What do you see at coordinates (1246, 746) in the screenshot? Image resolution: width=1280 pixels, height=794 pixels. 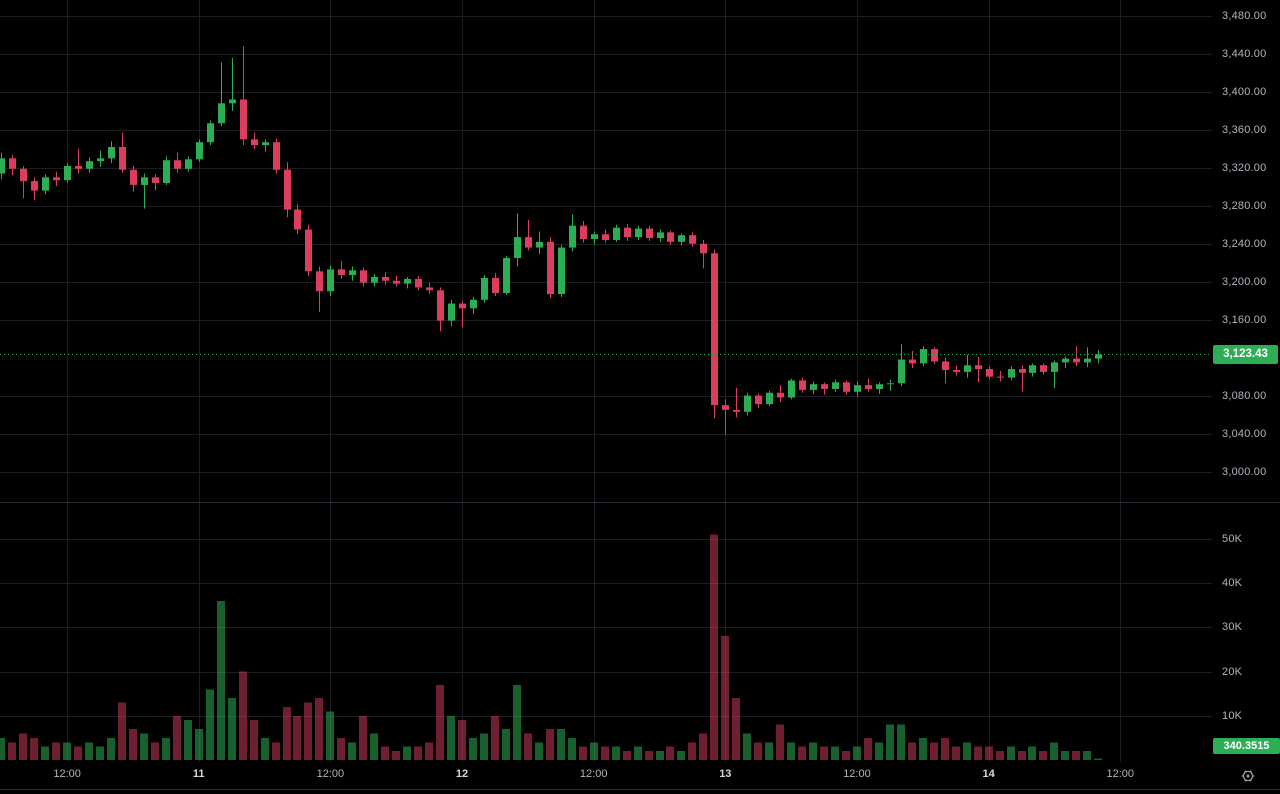 I see `current-volume-label: 340.3515` at bounding box center [1246, 746].